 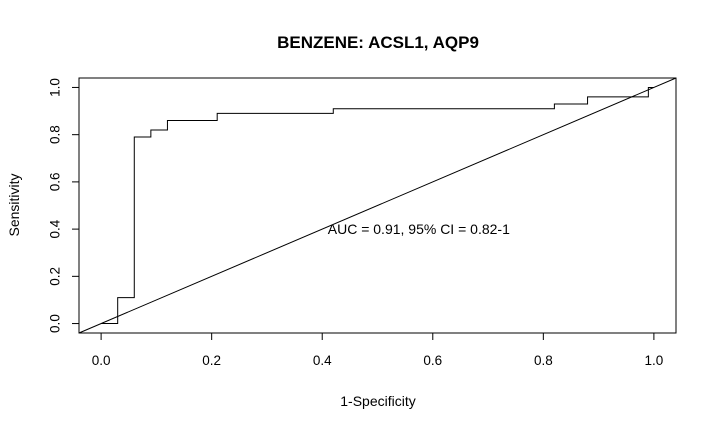 I want to click on x-tick-label: 0.0, so click(x=101, y=360).